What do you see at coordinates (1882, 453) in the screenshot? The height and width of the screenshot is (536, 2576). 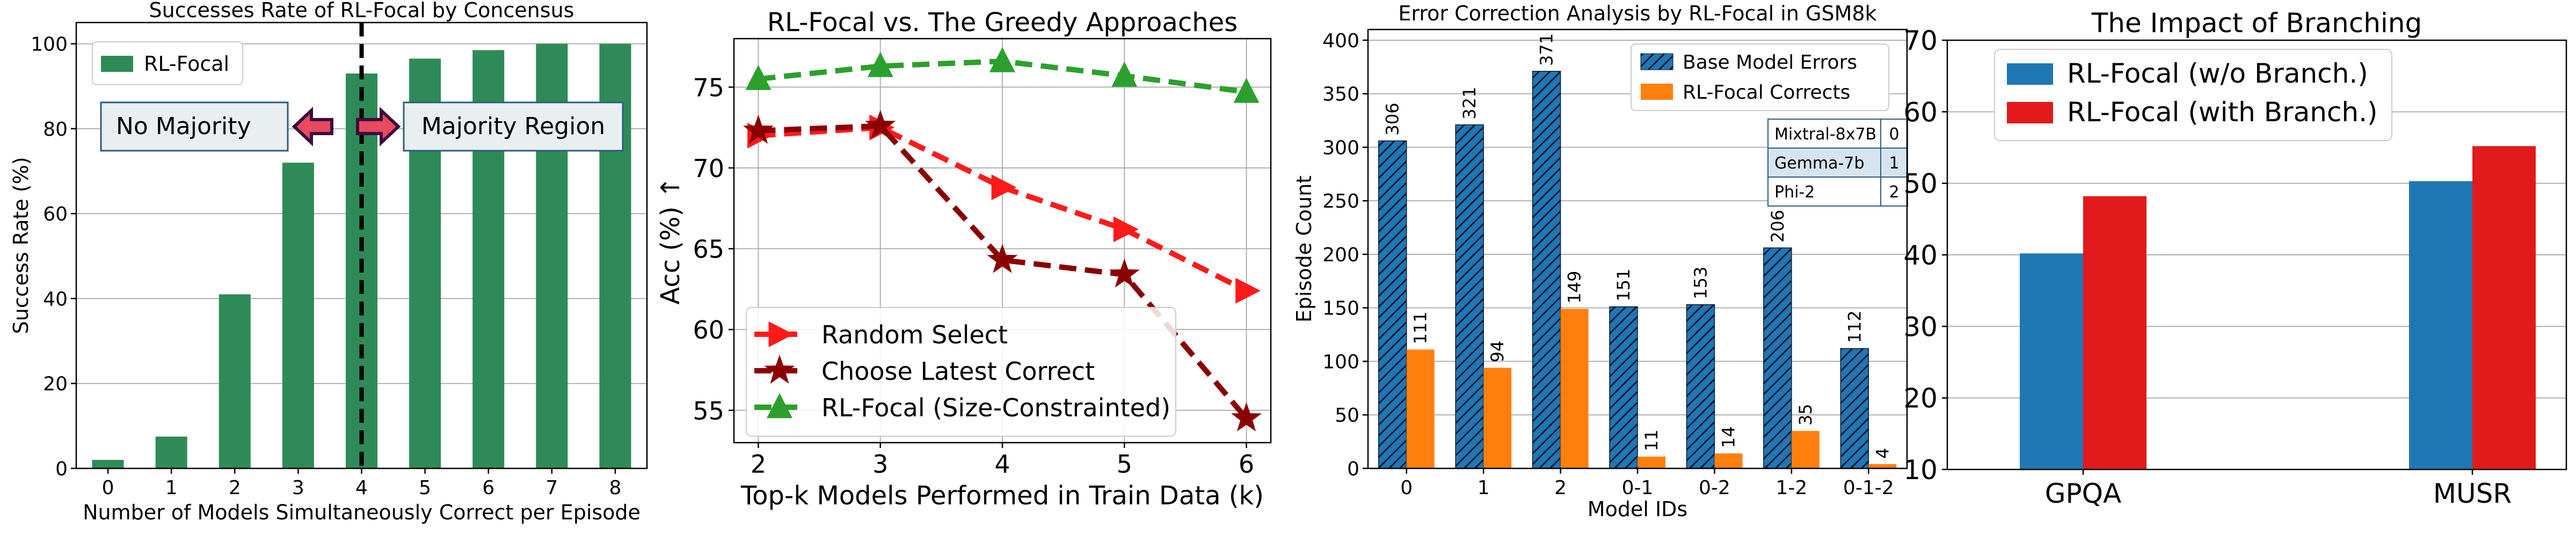 I see `bar-value-label: 4` at bounding box center [1882, 453].